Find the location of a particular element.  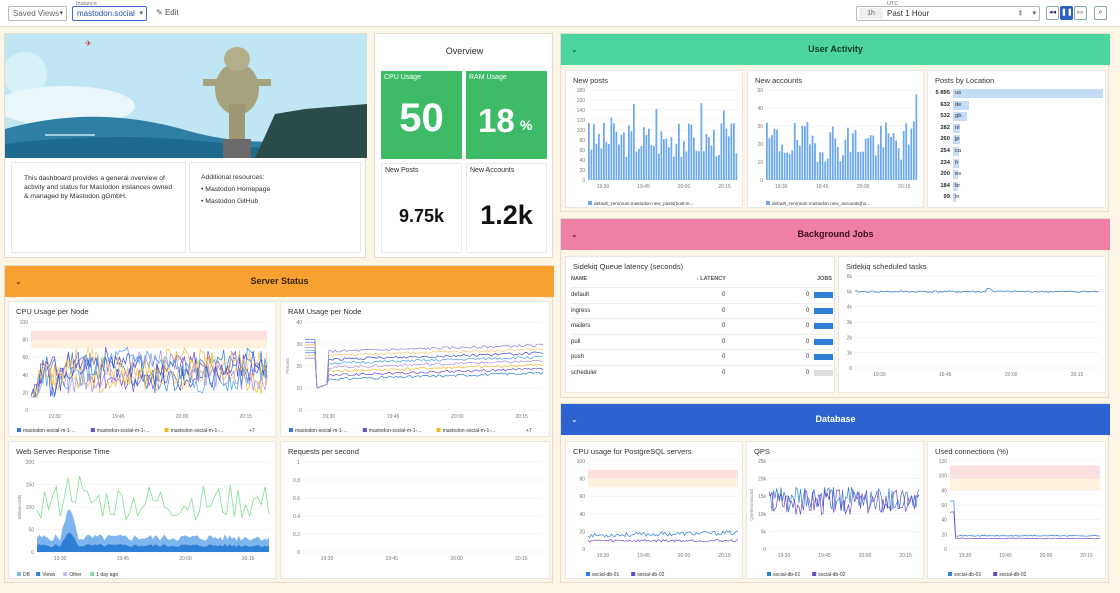

queue-row: pull 0 0 is located at coordinates (702, 341).